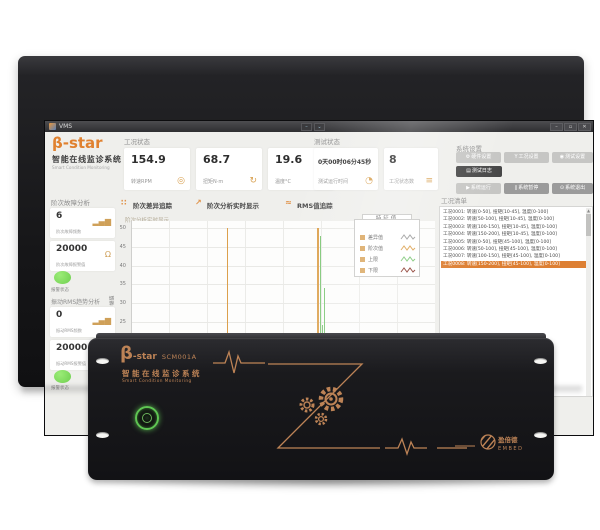  What do you see at coordinates (69, 231) in the screenshot?
I see `order-count-label: 阶次故障频数` at bounding box center [69, 231].